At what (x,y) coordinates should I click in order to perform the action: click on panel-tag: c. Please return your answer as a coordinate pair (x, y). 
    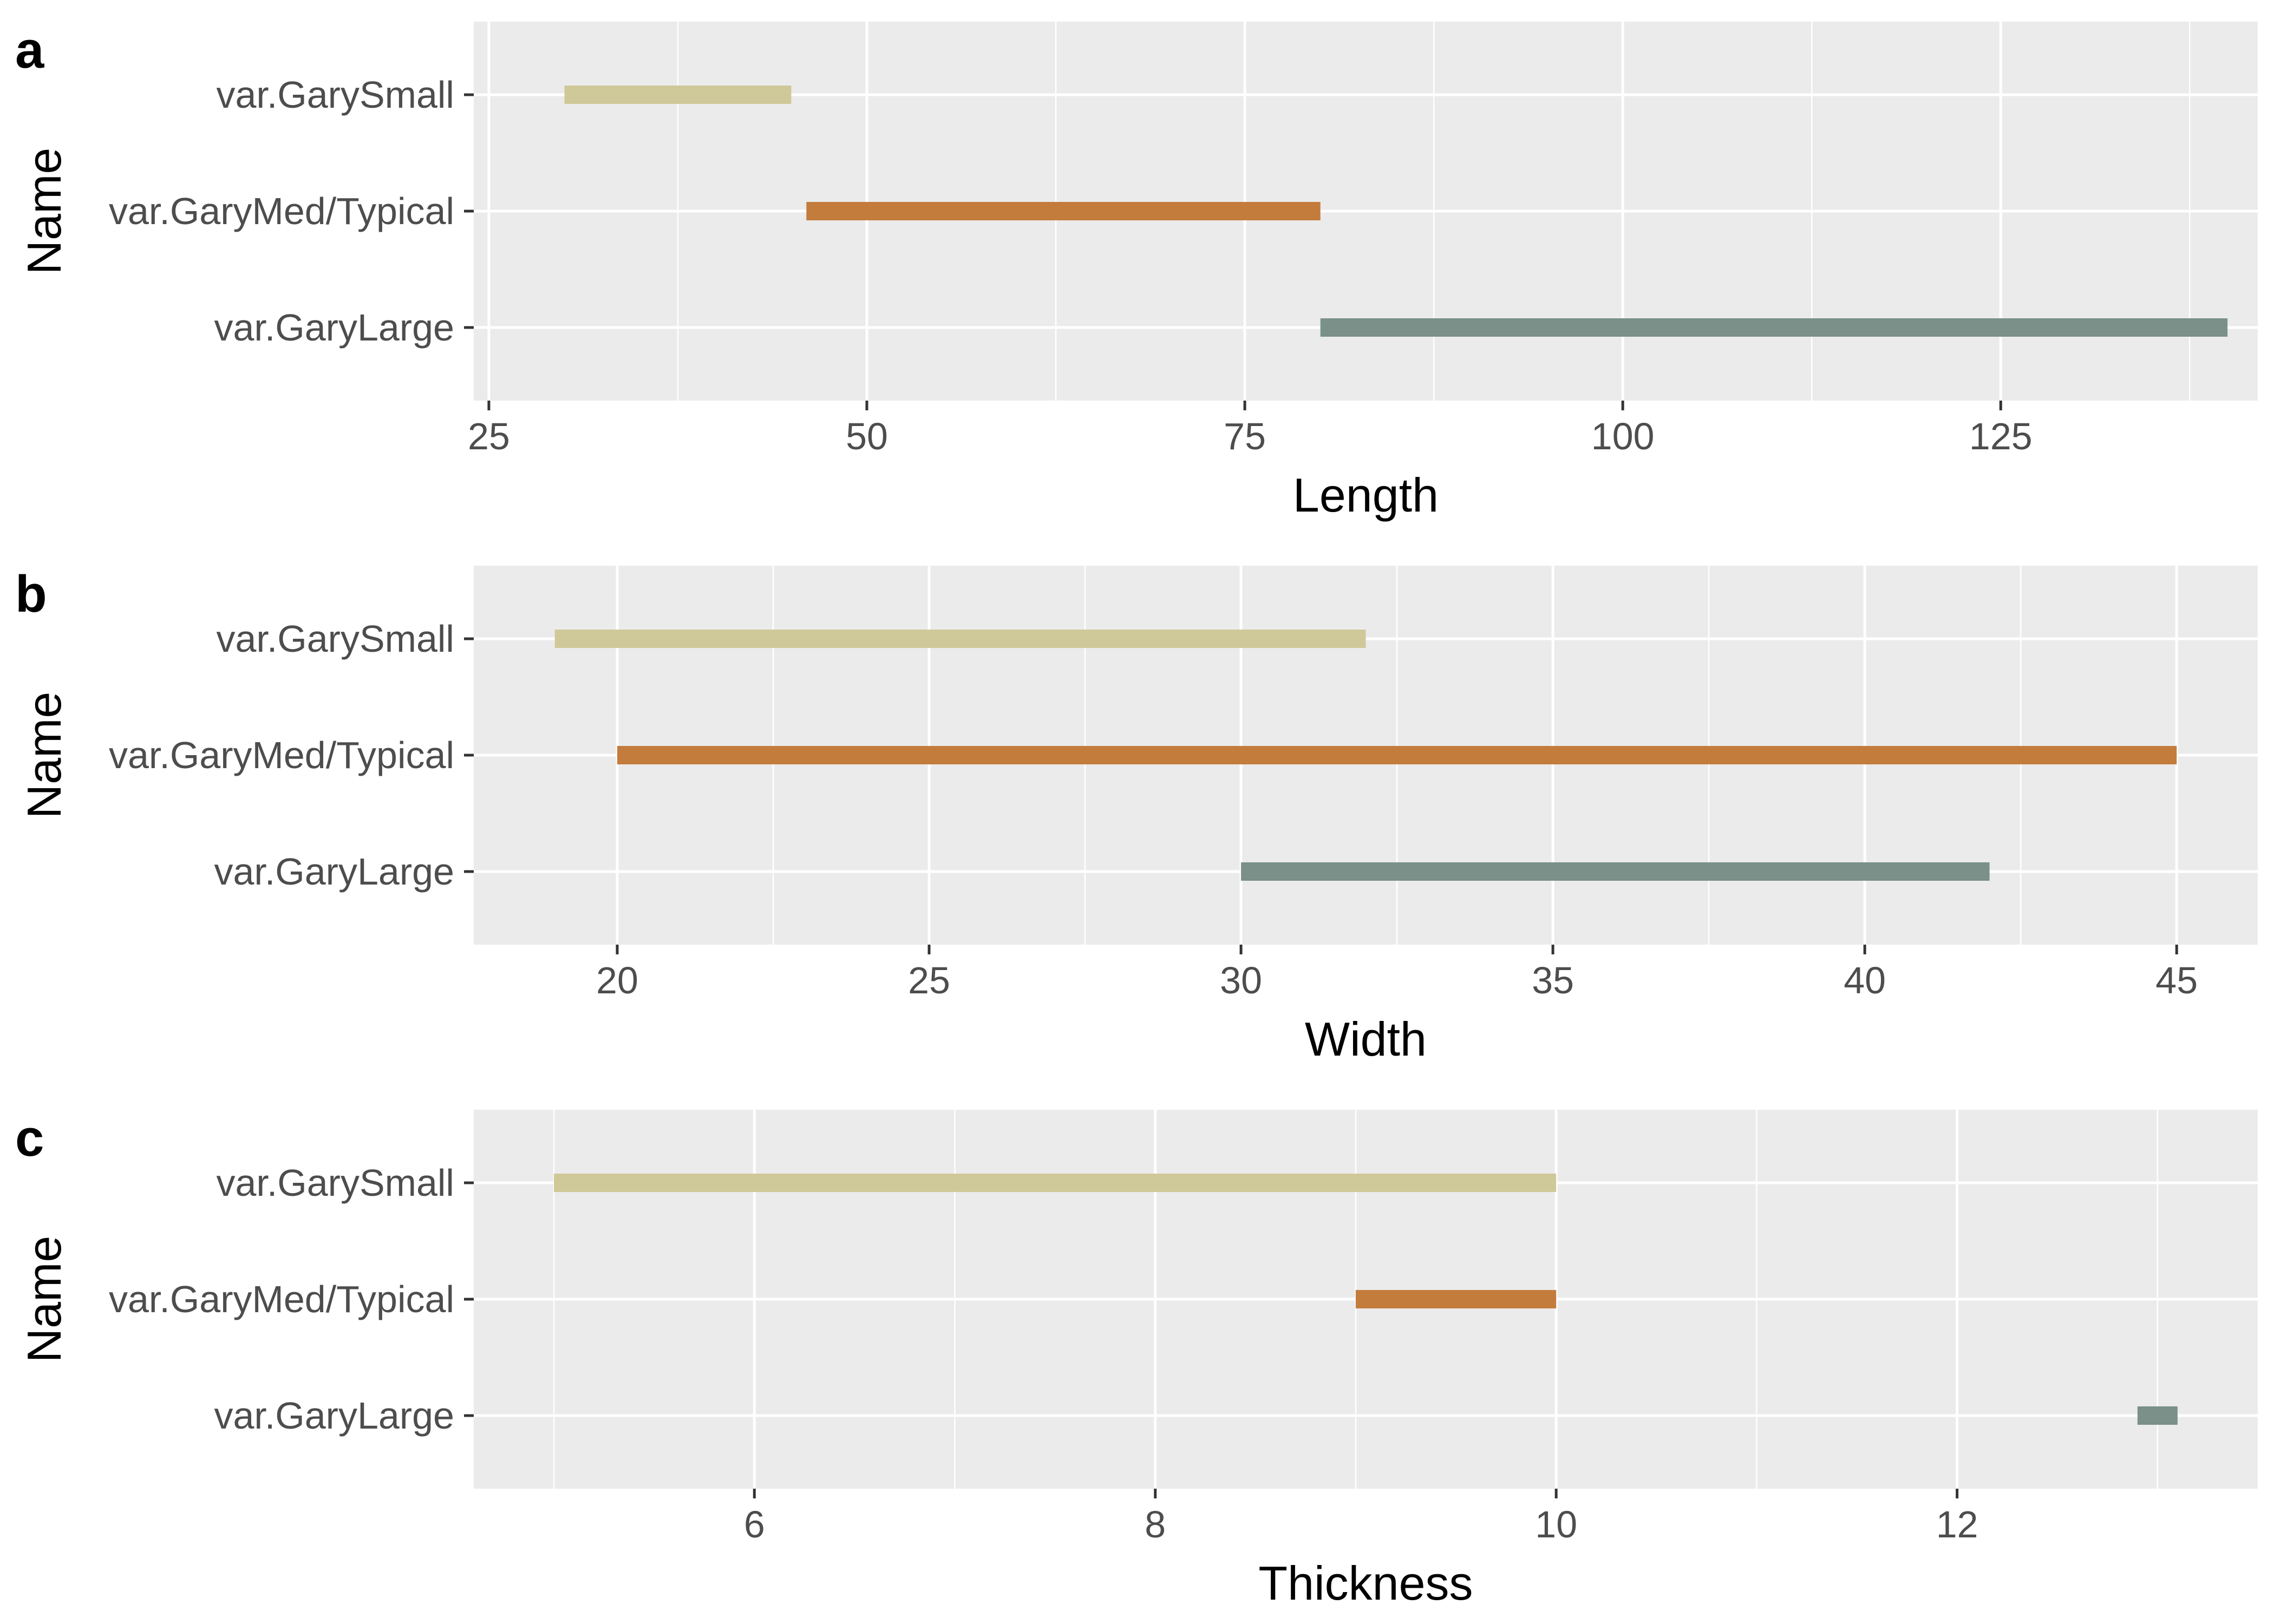
    Looking at the image, I should click on (30, 1138).